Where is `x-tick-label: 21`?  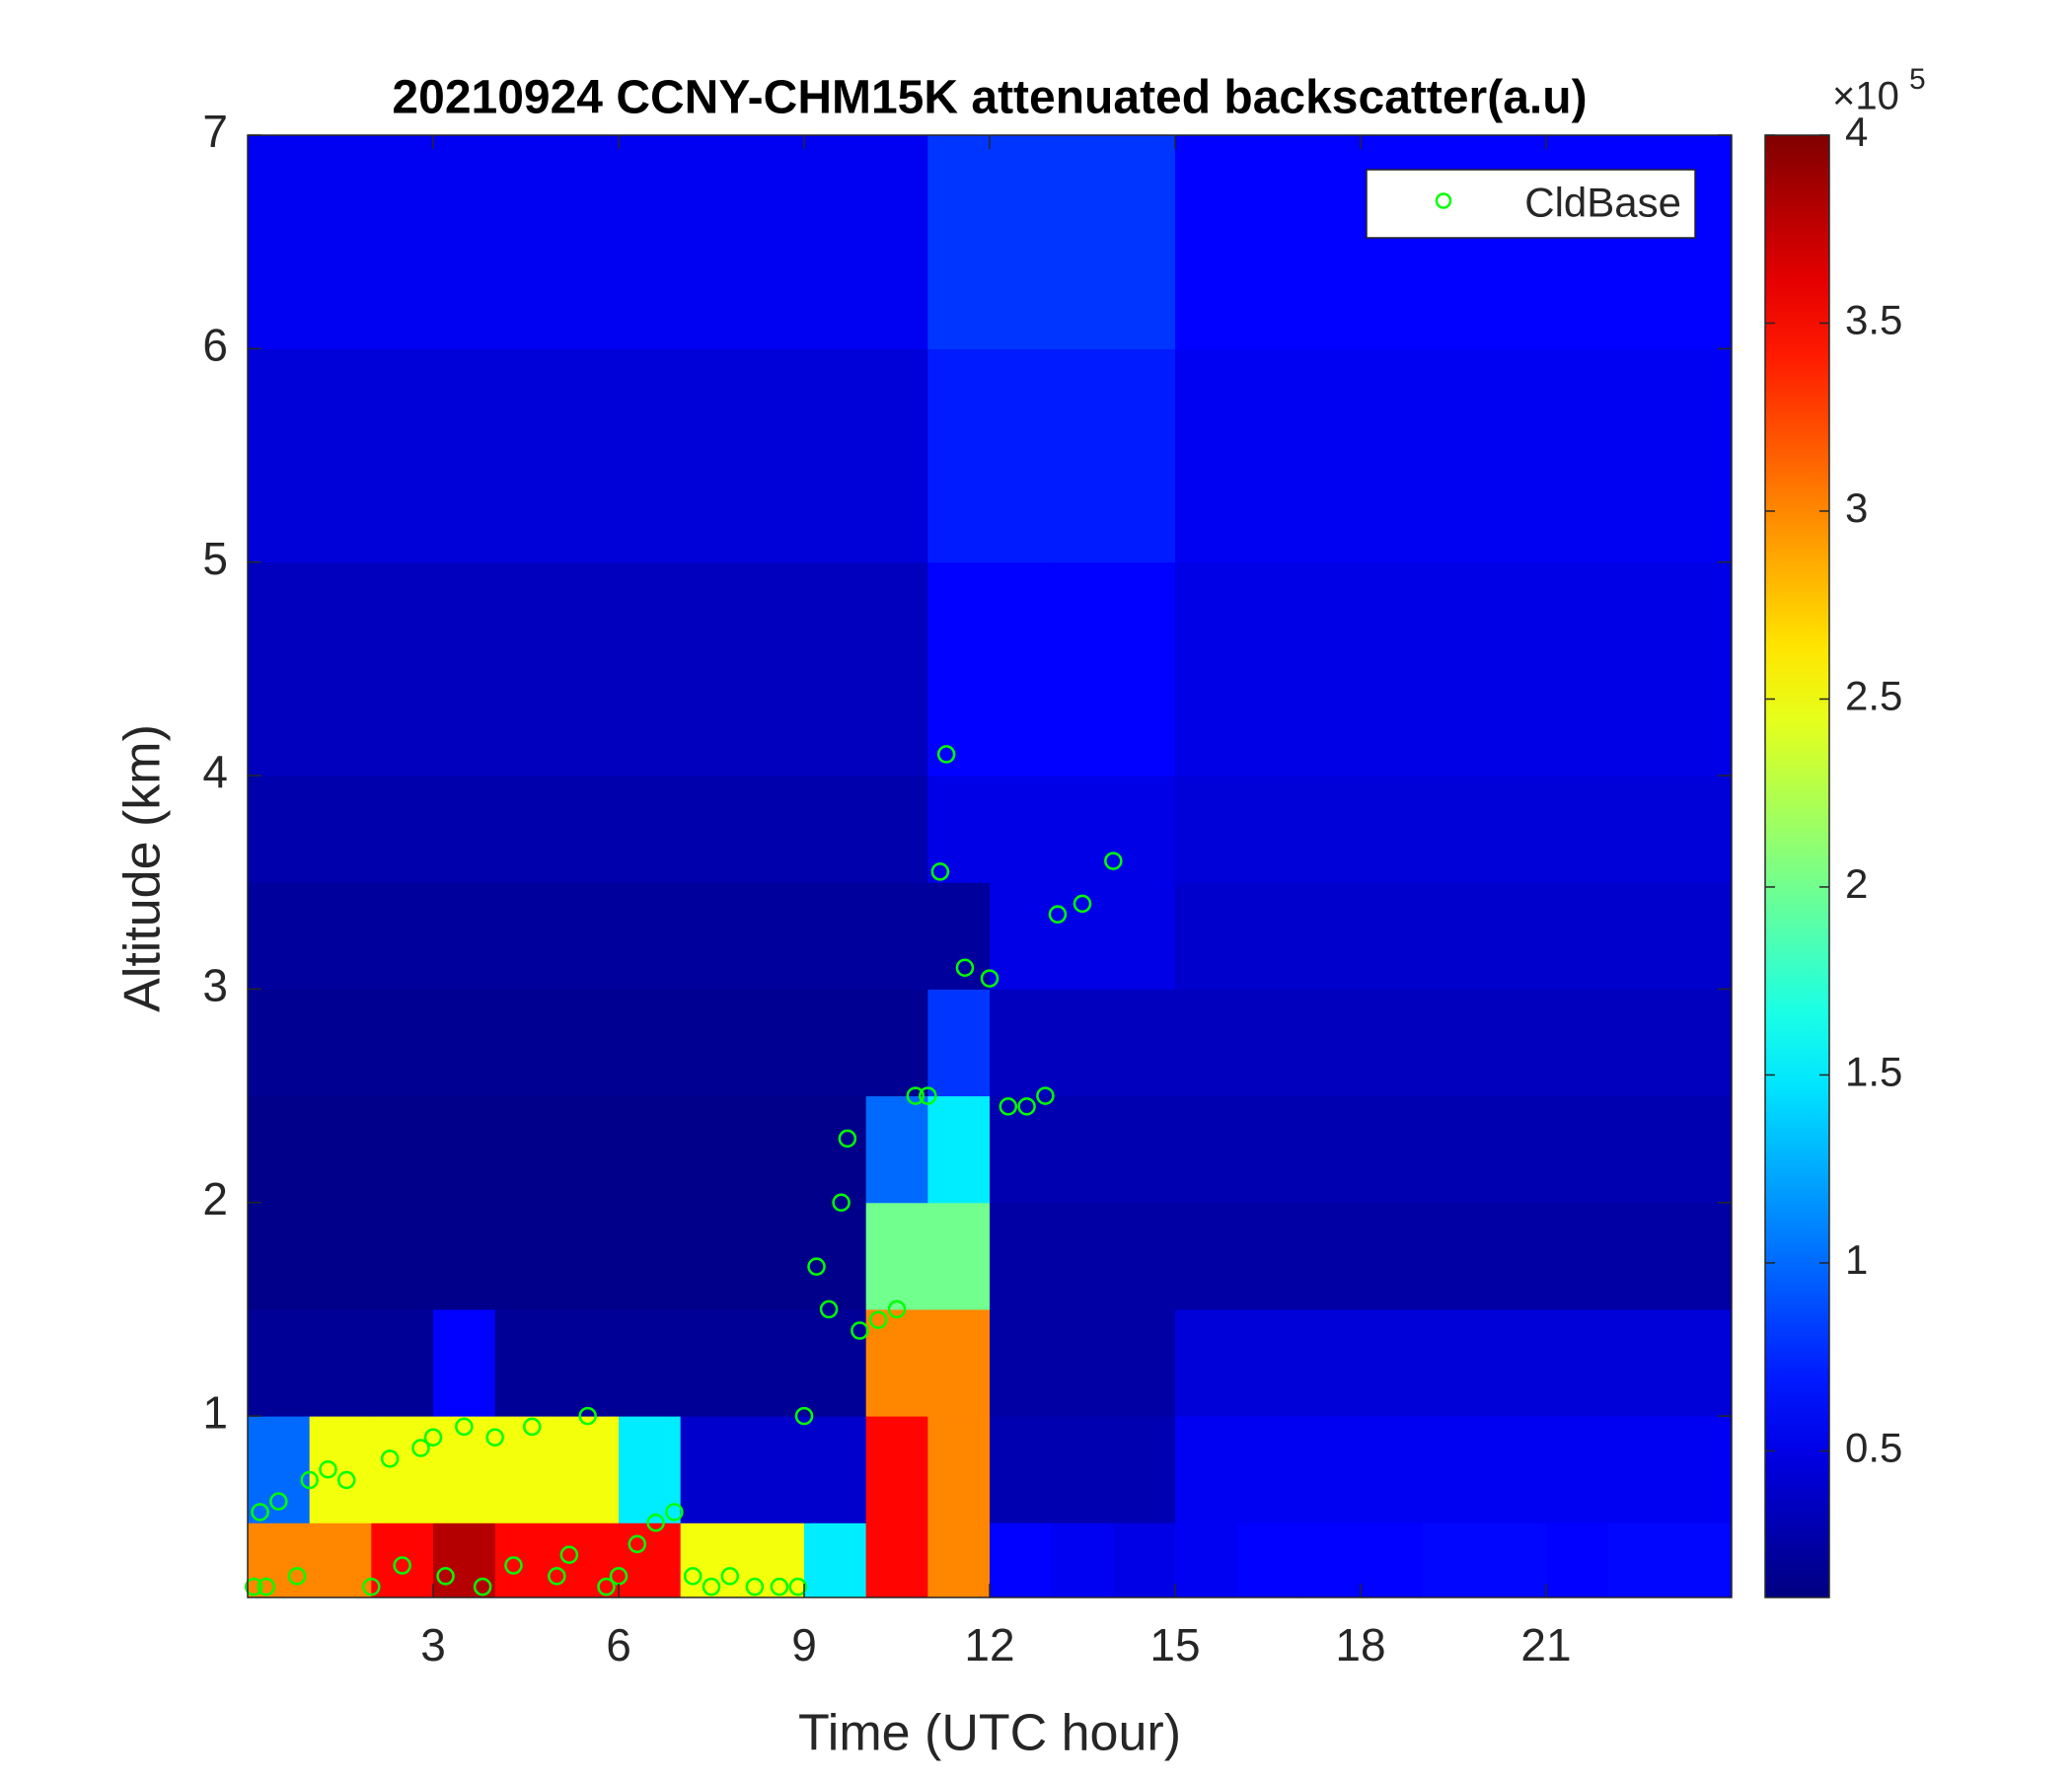
x-tick-label: 21 is located at coordinates (1546, 1644).